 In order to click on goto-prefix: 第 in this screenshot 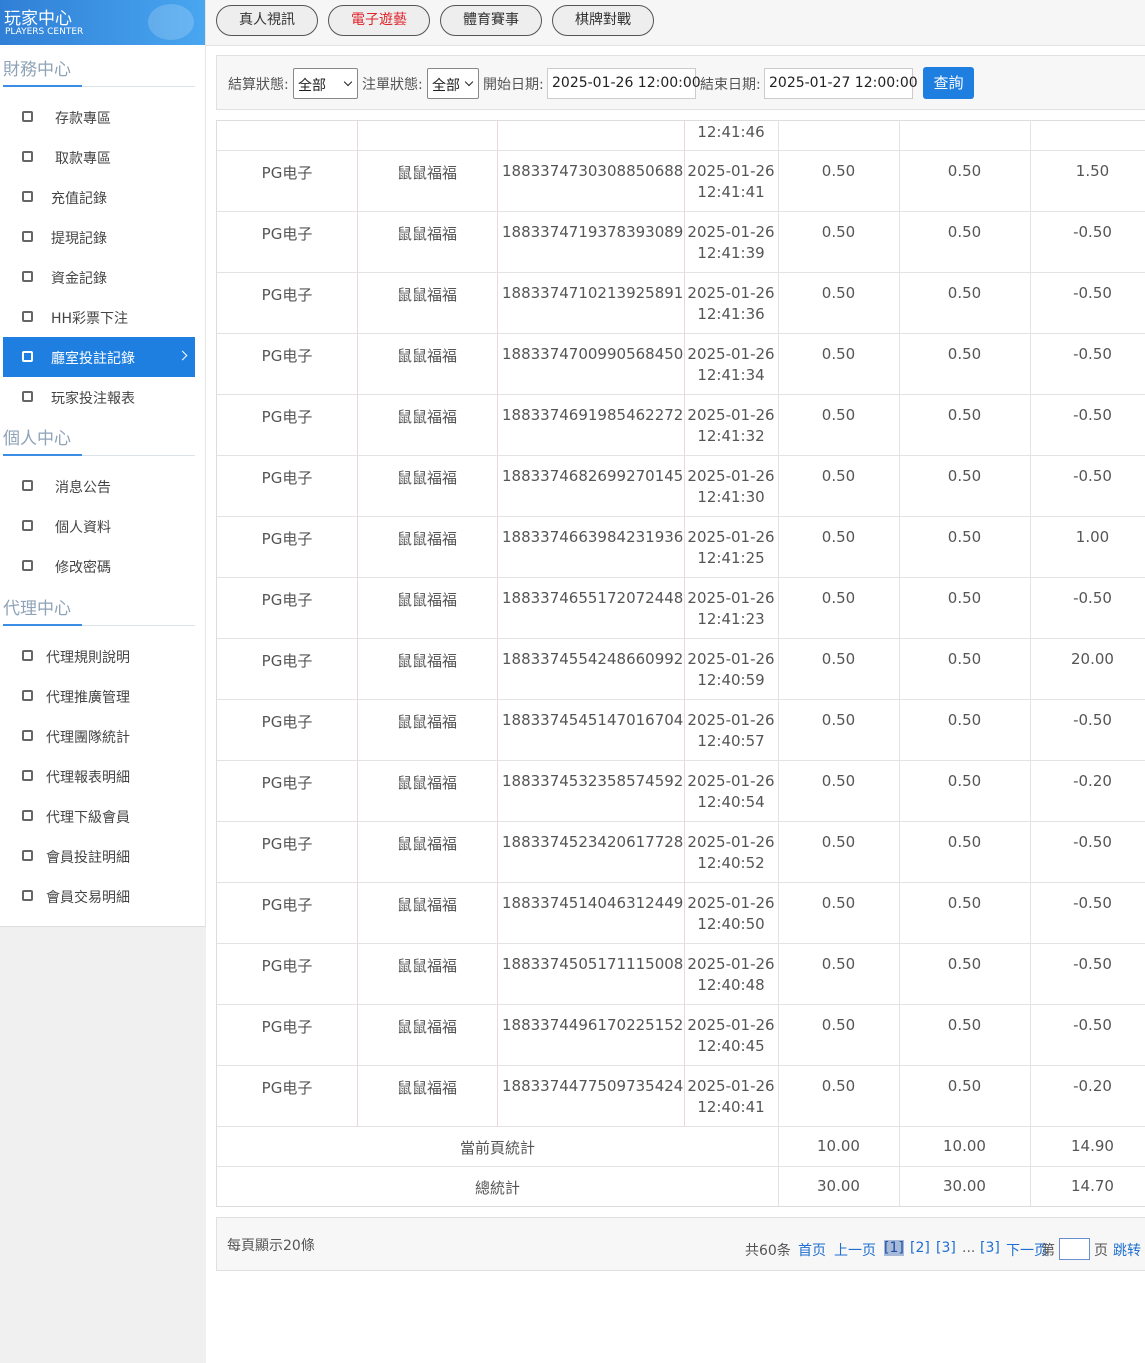, I will do `click(1048, 1251)`.